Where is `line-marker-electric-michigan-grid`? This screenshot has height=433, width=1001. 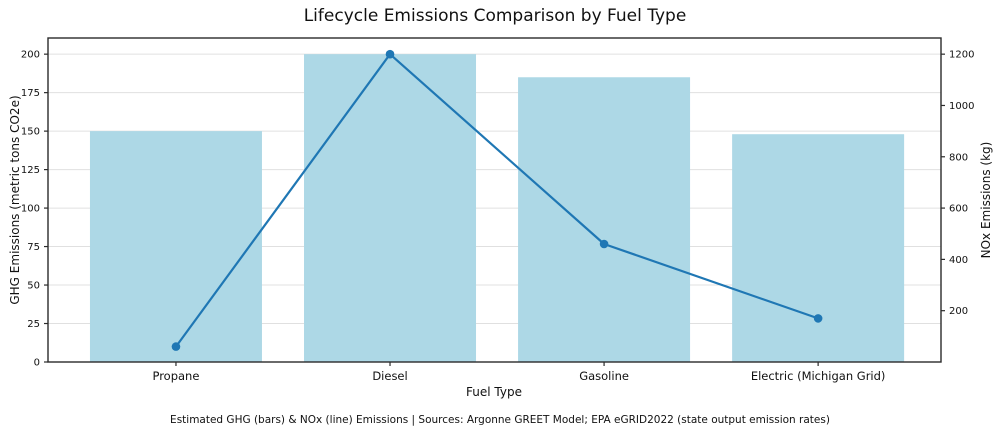
line-marker-electric-michigan-grid is located at coordinates (818, 318).